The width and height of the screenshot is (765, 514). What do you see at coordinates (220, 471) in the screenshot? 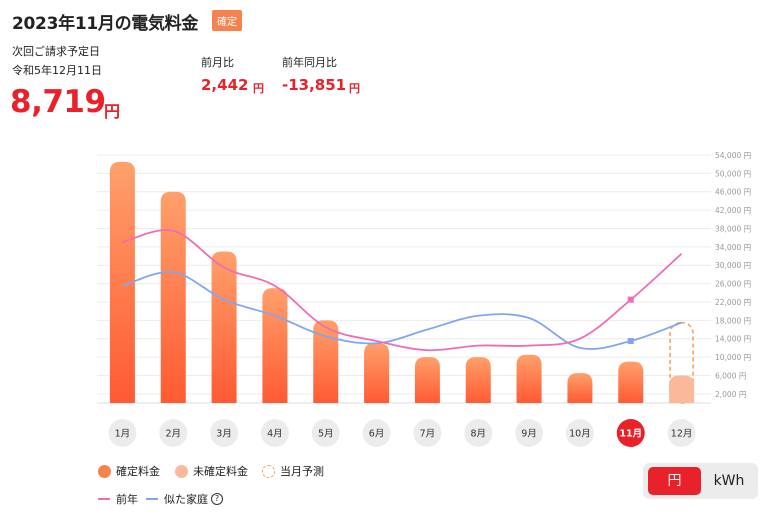
I see `legend-unconfirmed-label: 未確定料金` at bounding box center [220, 471].